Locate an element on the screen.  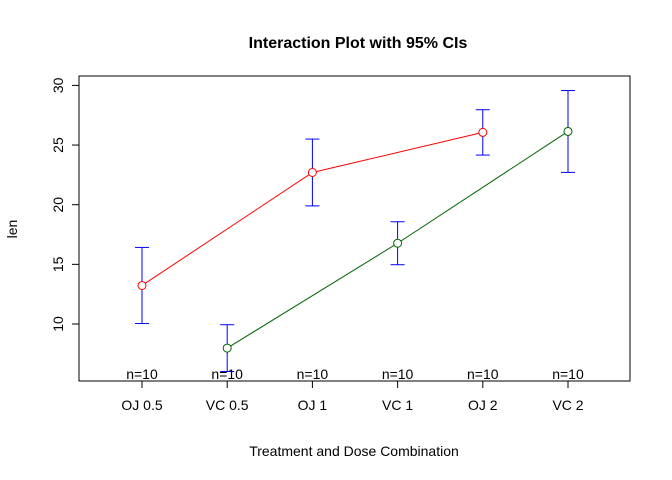
y-tick-label: 10 is located at coordinates (58, 324).